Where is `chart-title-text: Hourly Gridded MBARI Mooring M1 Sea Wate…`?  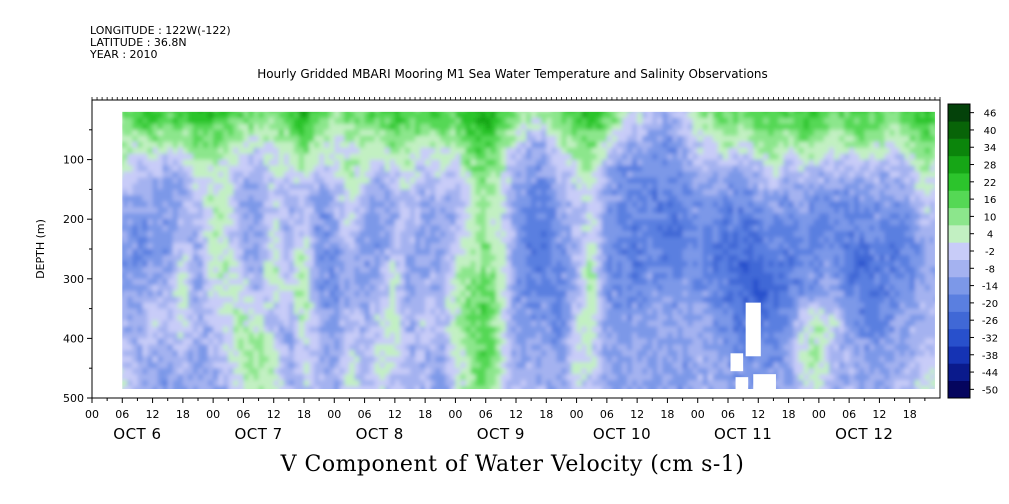 chart-title-text: Hourly Gridded MBARI Mooring M1 Sea Wate… is located at coordinates (512, 74).